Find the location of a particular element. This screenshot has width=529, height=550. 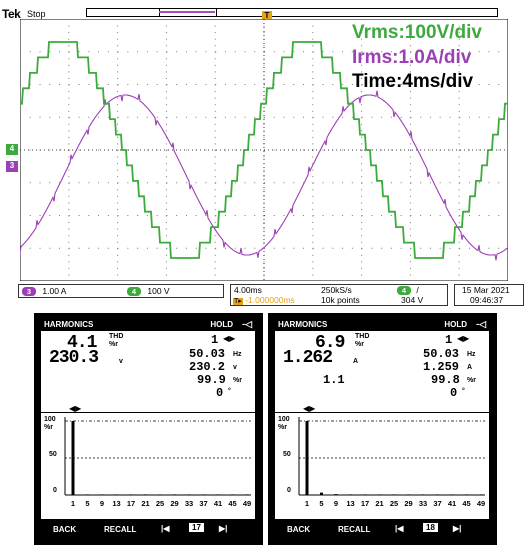

y-axis-max: 100 is located at coordinates (50, 419).